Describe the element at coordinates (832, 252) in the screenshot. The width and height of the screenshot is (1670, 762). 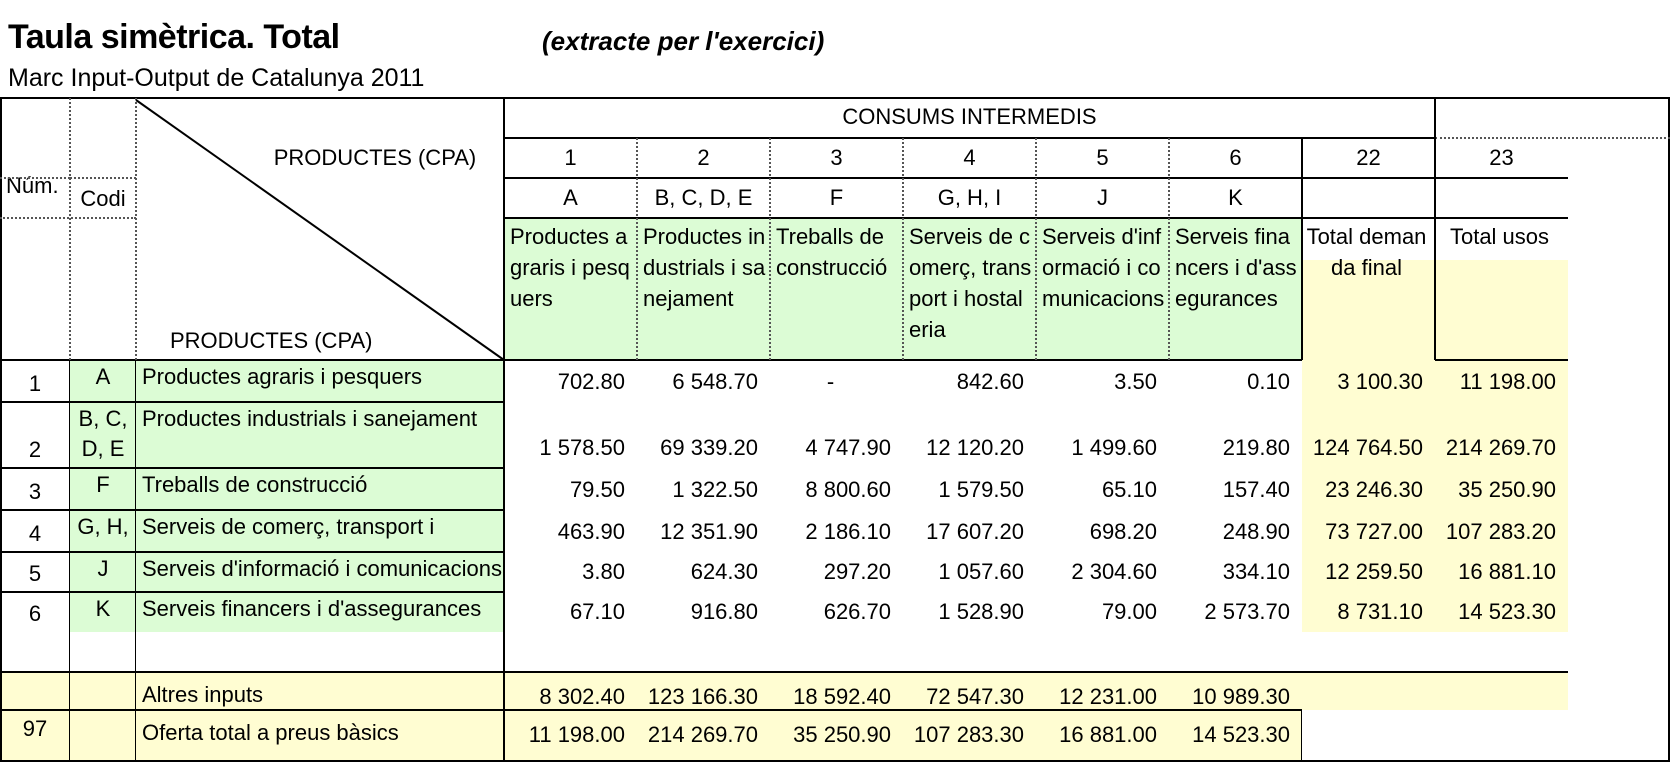
I see `column-name-3: Treballs de construcció` at that location.